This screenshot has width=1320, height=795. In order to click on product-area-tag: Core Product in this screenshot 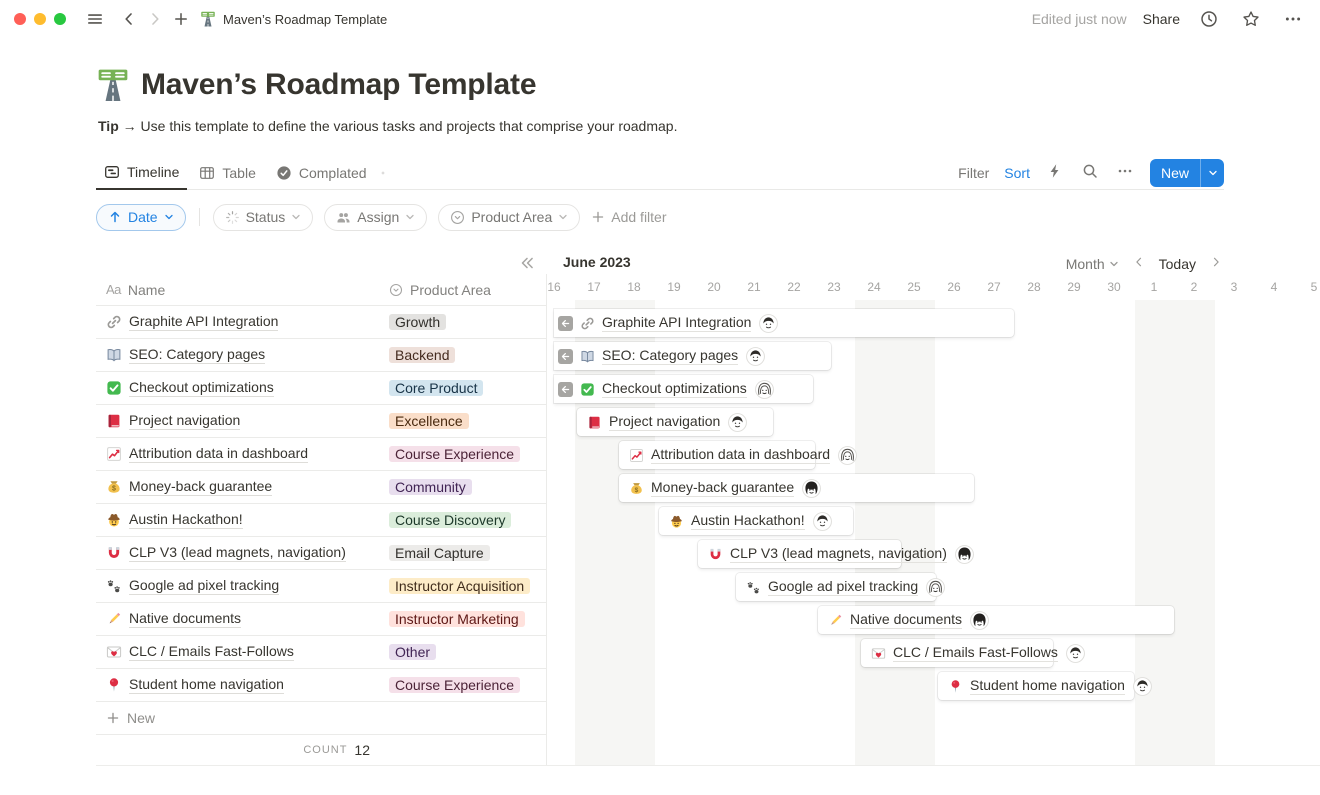, I will do `click(436, 388)`.